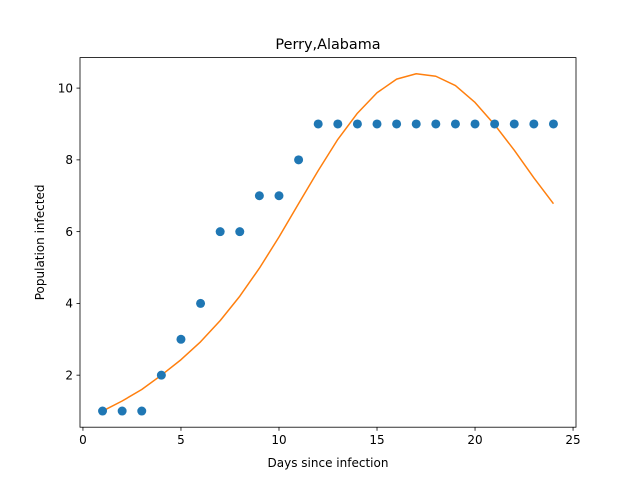  What do you see at coordinates (474, 440) in the screenshot?
I see `x-tick-label: 20` at bounding box center [474, 440].